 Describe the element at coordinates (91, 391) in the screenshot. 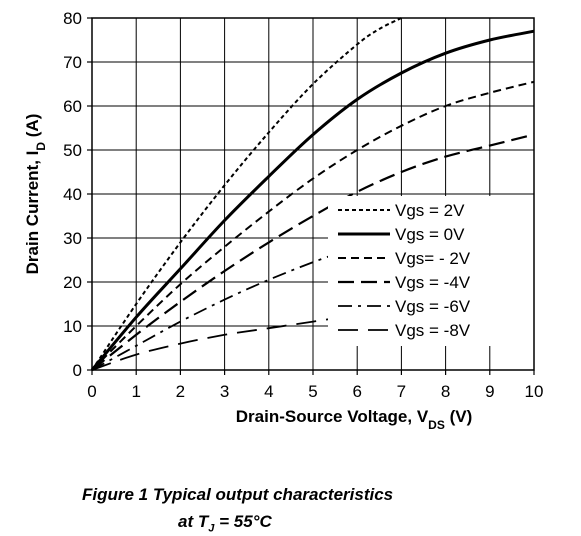

I see `x-tick-label: 0` at that location.